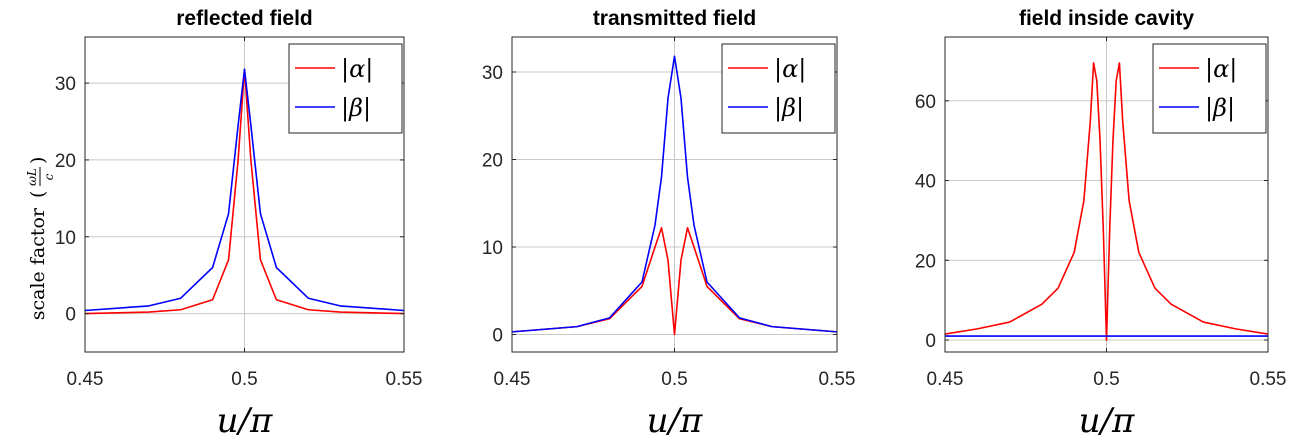 This screenshot has height=445, width=1309. What do you see at coordinates (925, 102) in the screenshot?
I see `y-tick-label: 60` at bounding box center [925, 102].